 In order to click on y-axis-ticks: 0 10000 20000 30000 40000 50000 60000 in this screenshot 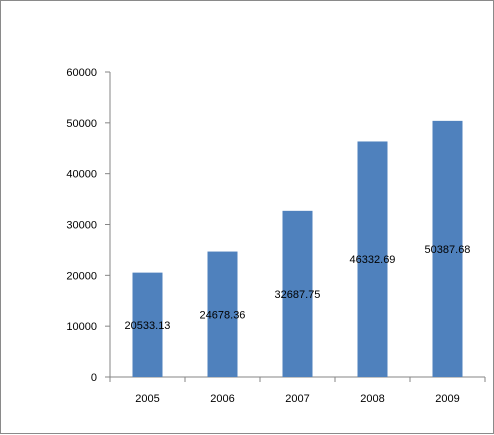, I will do `click(88, 225)`.